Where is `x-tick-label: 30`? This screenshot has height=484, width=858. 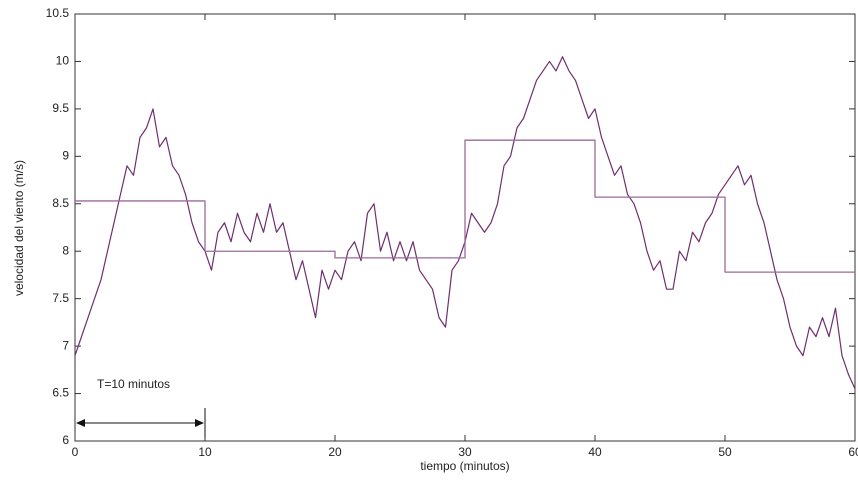
x-tick-label: 30 is located at coordinates (465, 452).